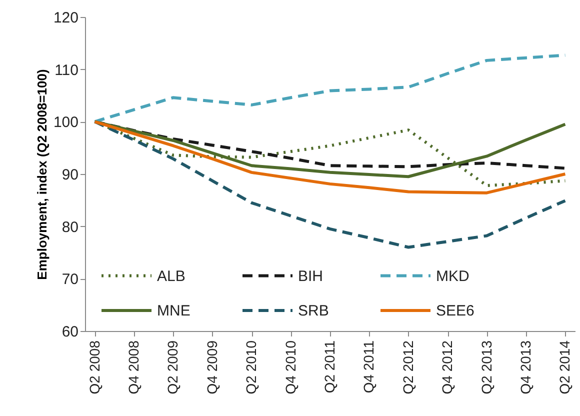  I want to click on y-tick-label: 70, so click(70, 279).